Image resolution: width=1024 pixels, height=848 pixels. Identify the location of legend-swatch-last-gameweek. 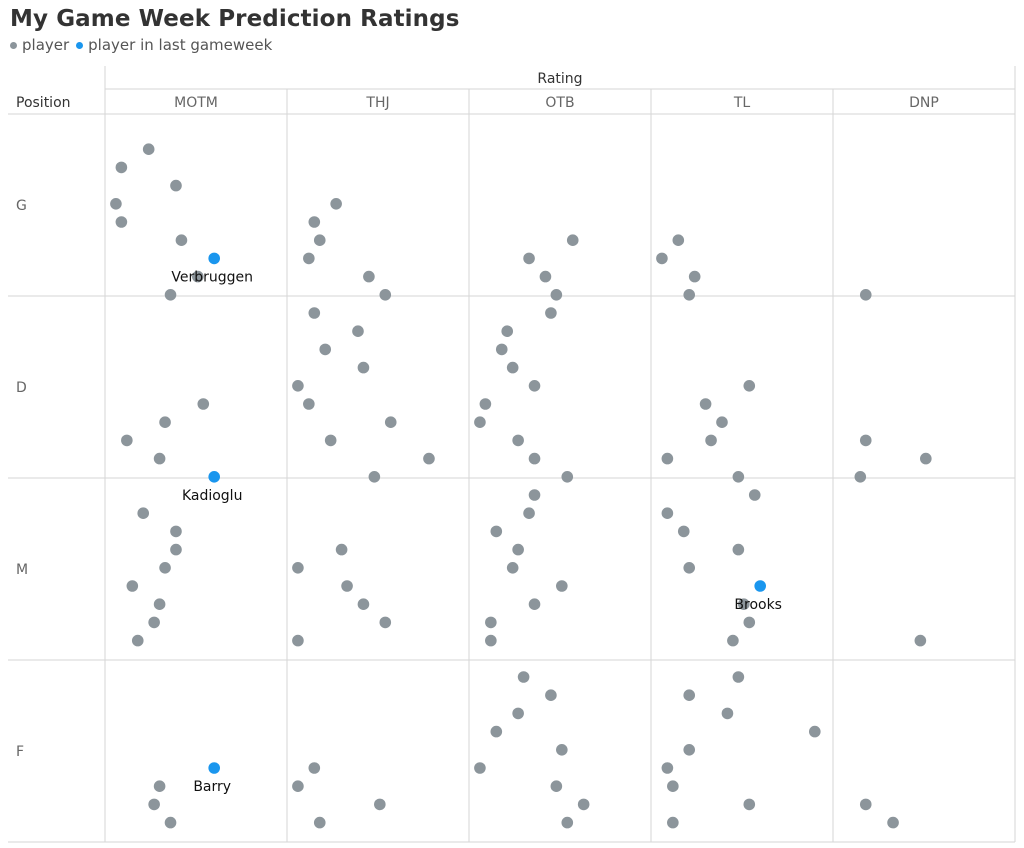
(80, 45).